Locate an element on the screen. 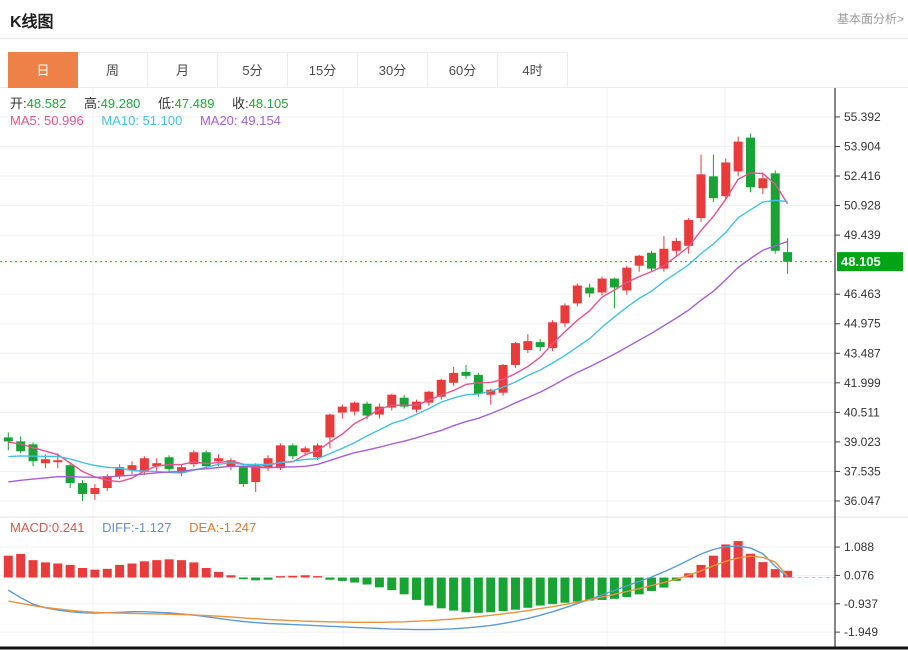 The image size is (908, 650). ma20-value: MA20: 49.154 is located at coordinates (240, 120).